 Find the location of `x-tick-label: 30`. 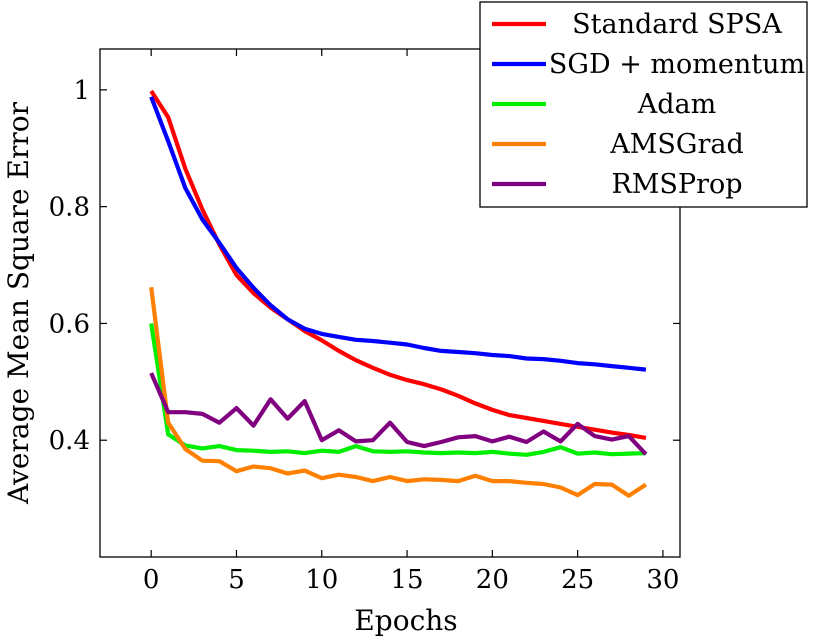

x-tick-label: 30 is located at coordinates (662, 580).